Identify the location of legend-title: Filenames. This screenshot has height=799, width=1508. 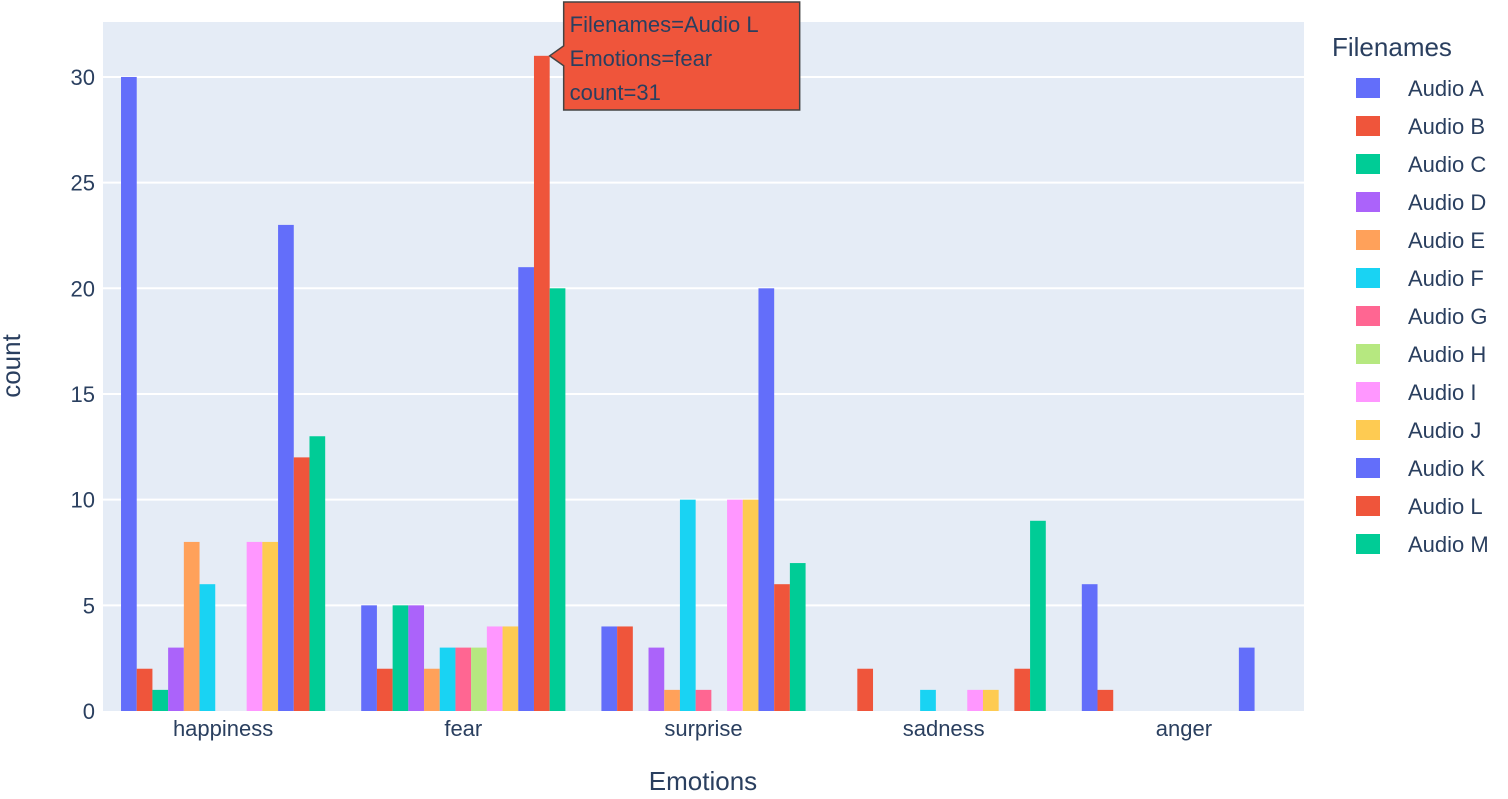
(1392, 47).